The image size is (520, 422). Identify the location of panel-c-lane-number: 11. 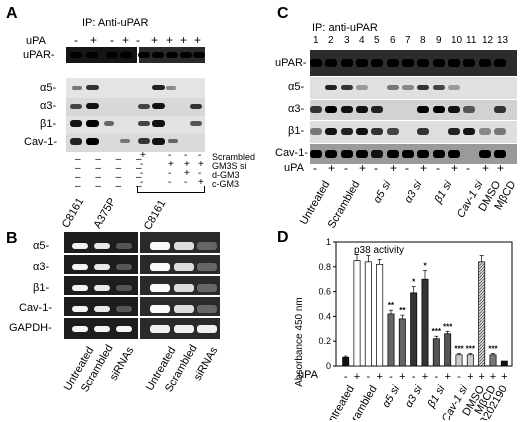
(471, 40).